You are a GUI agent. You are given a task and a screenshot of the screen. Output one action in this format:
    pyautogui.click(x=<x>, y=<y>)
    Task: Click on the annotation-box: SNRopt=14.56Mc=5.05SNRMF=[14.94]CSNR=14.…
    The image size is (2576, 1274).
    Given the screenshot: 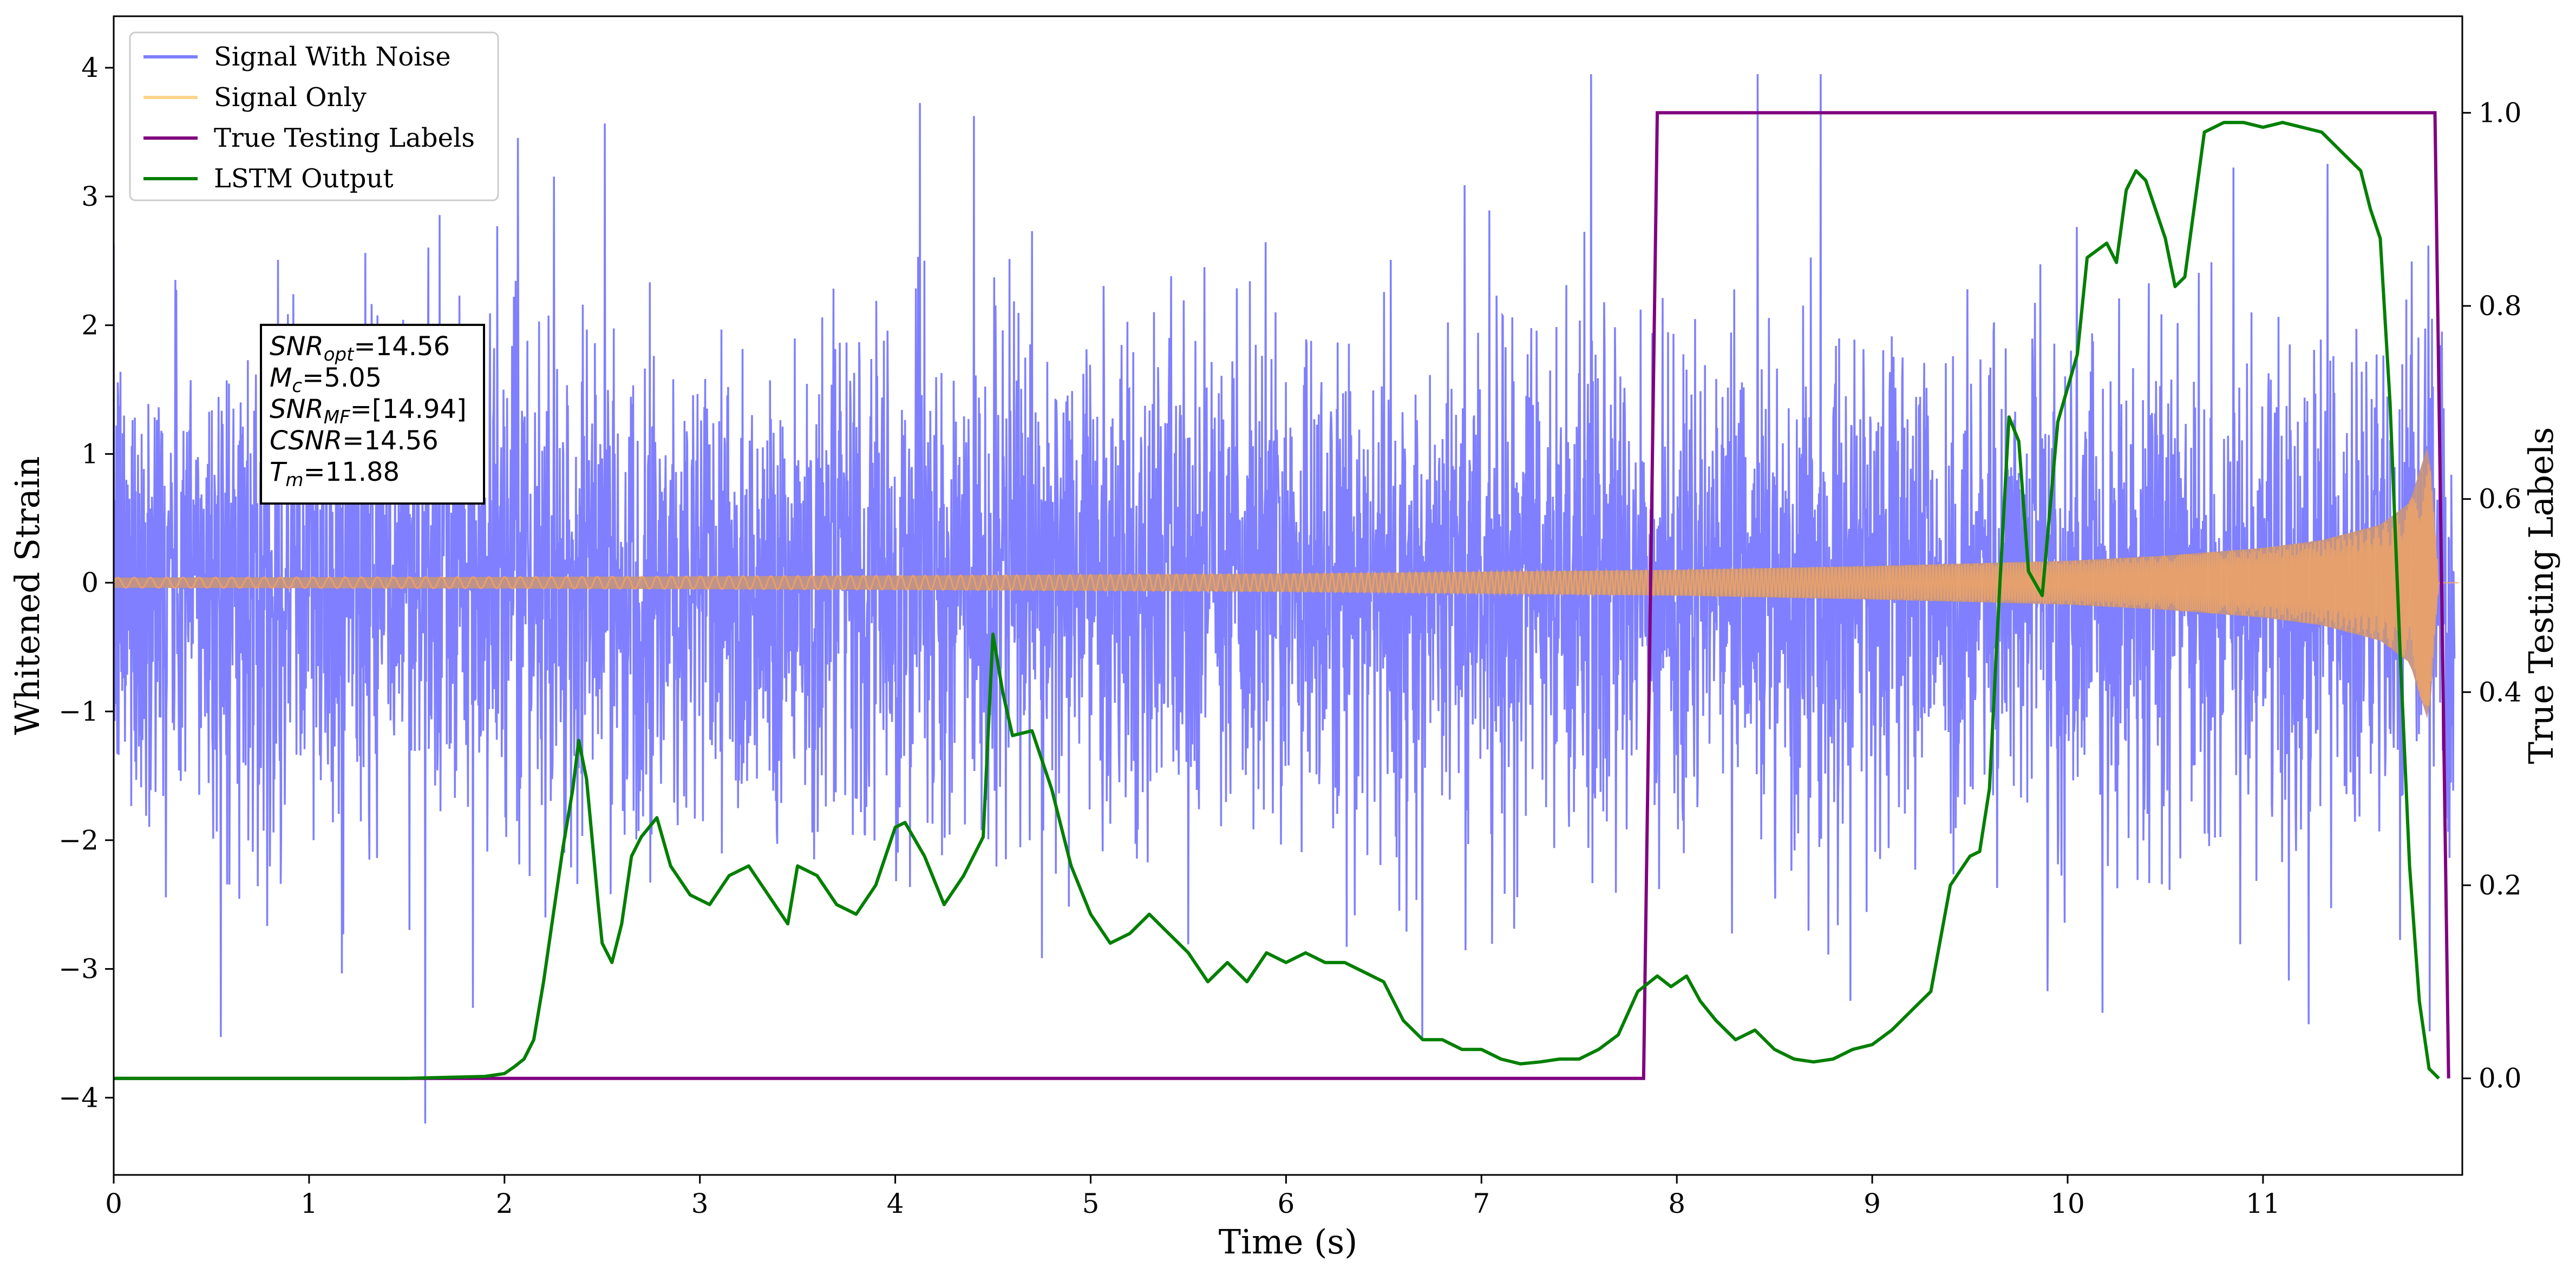 What is the action you would take?
    pyautogui.click(x=373, y=414)
    